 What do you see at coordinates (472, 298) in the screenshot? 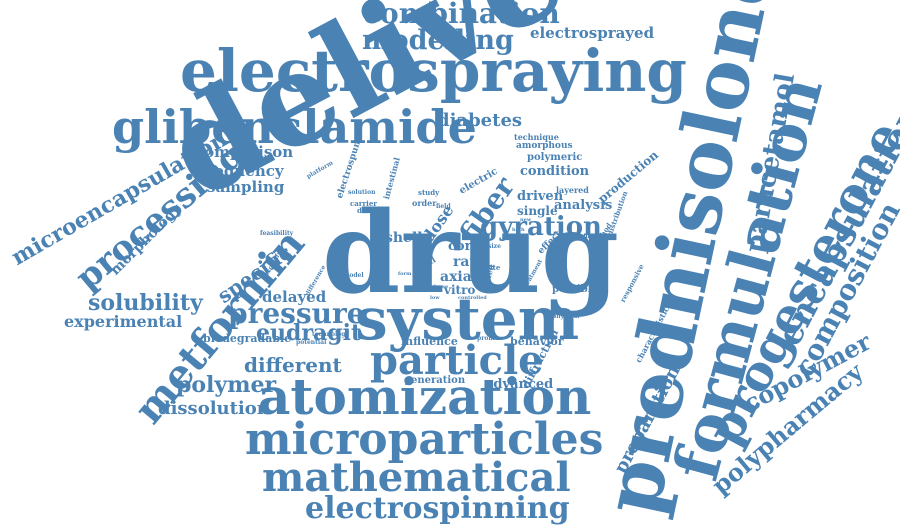
I see `word: controlled` at bounding box center [472, 298].